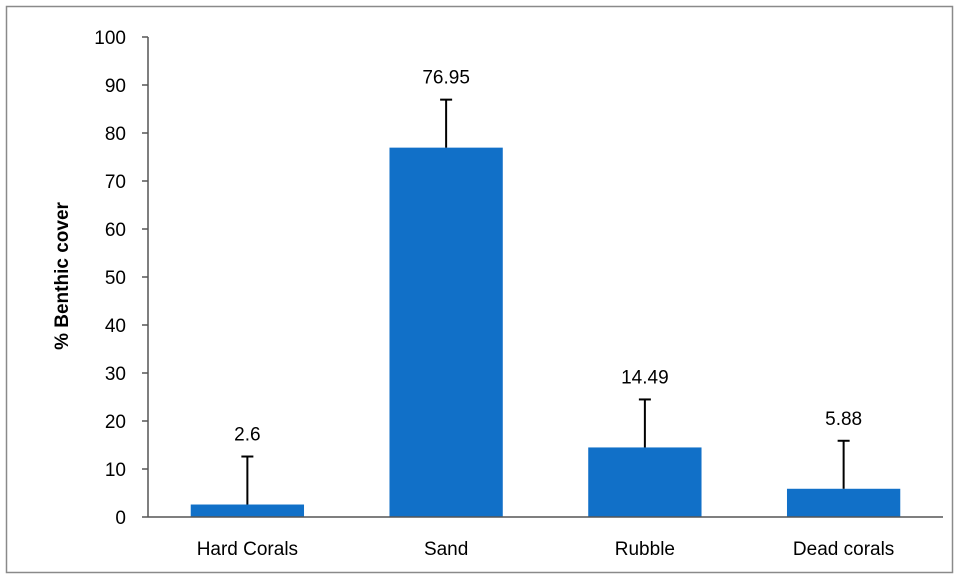 Image resolution: width=959 pixels, height=584 pixels. What do you see at coordinates (115, 134) in the screenshot?
I see `y-tick-label: 80` at bounding box center [115, 134].